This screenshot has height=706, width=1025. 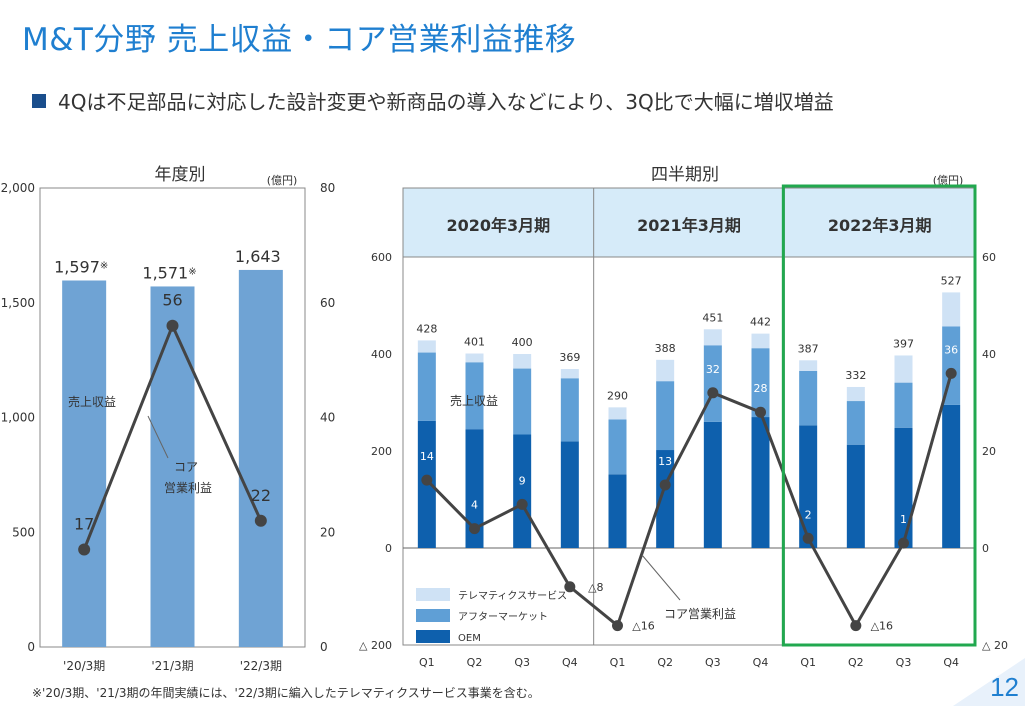 I want to click on quarterly-profit-value-label: 9, so click(x=522, y=480).